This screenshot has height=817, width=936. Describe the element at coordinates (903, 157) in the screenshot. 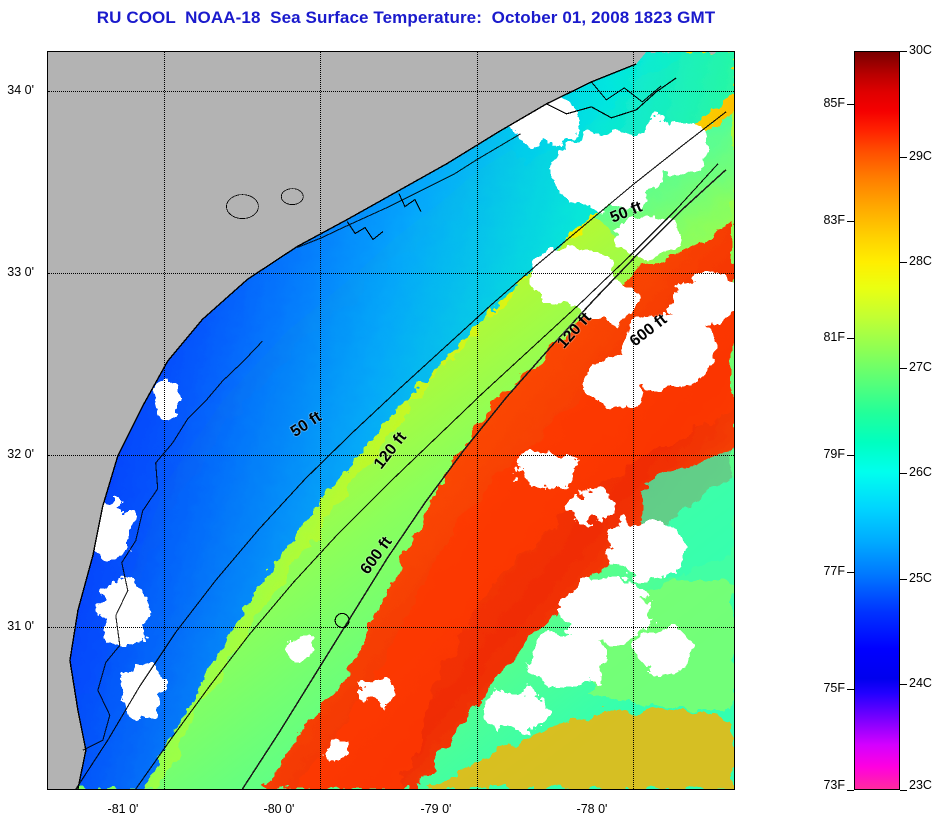

I see `cbar-tick-29c` at that location.